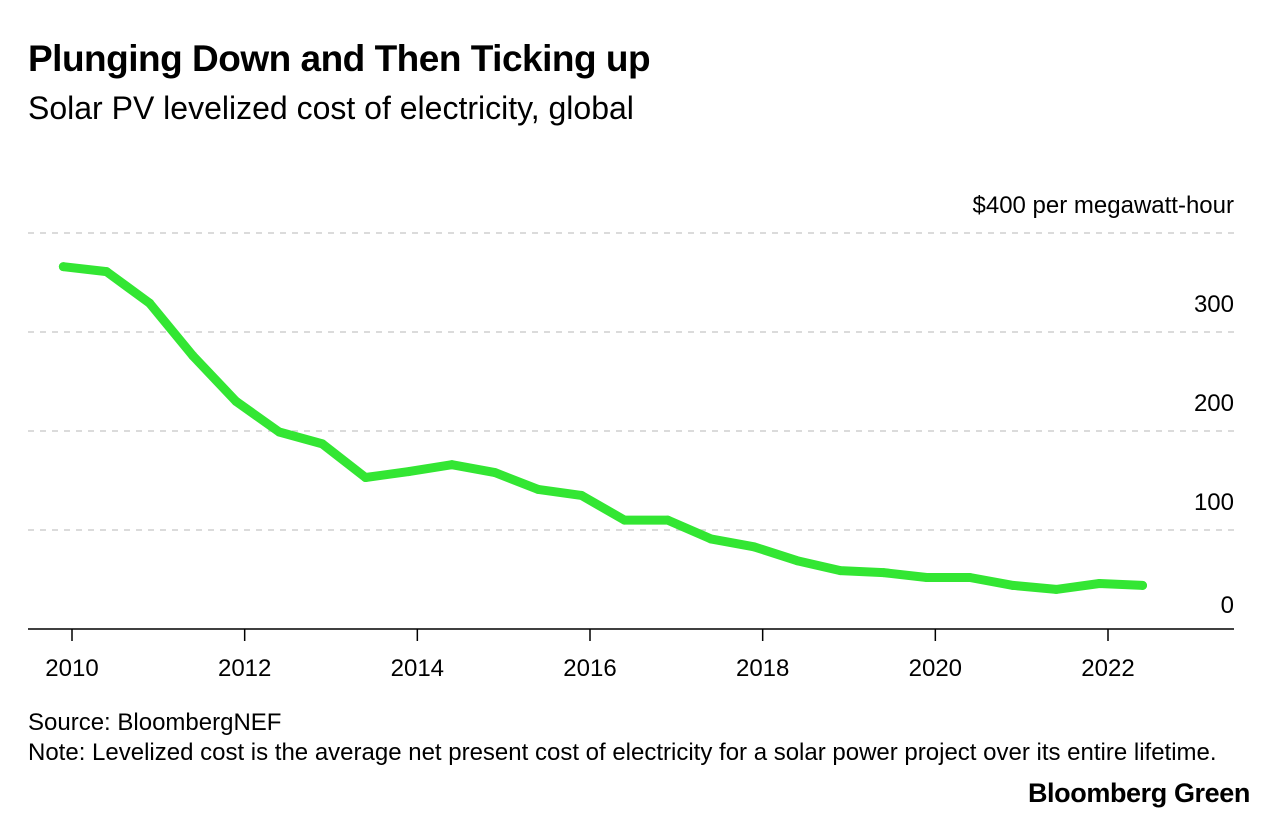 This screenshot has height=821, width=1280. What do you see at coordinates (71, 668) in the screenshot?
I see `x-tick-label: 2010` at bounding box center [71, 668].